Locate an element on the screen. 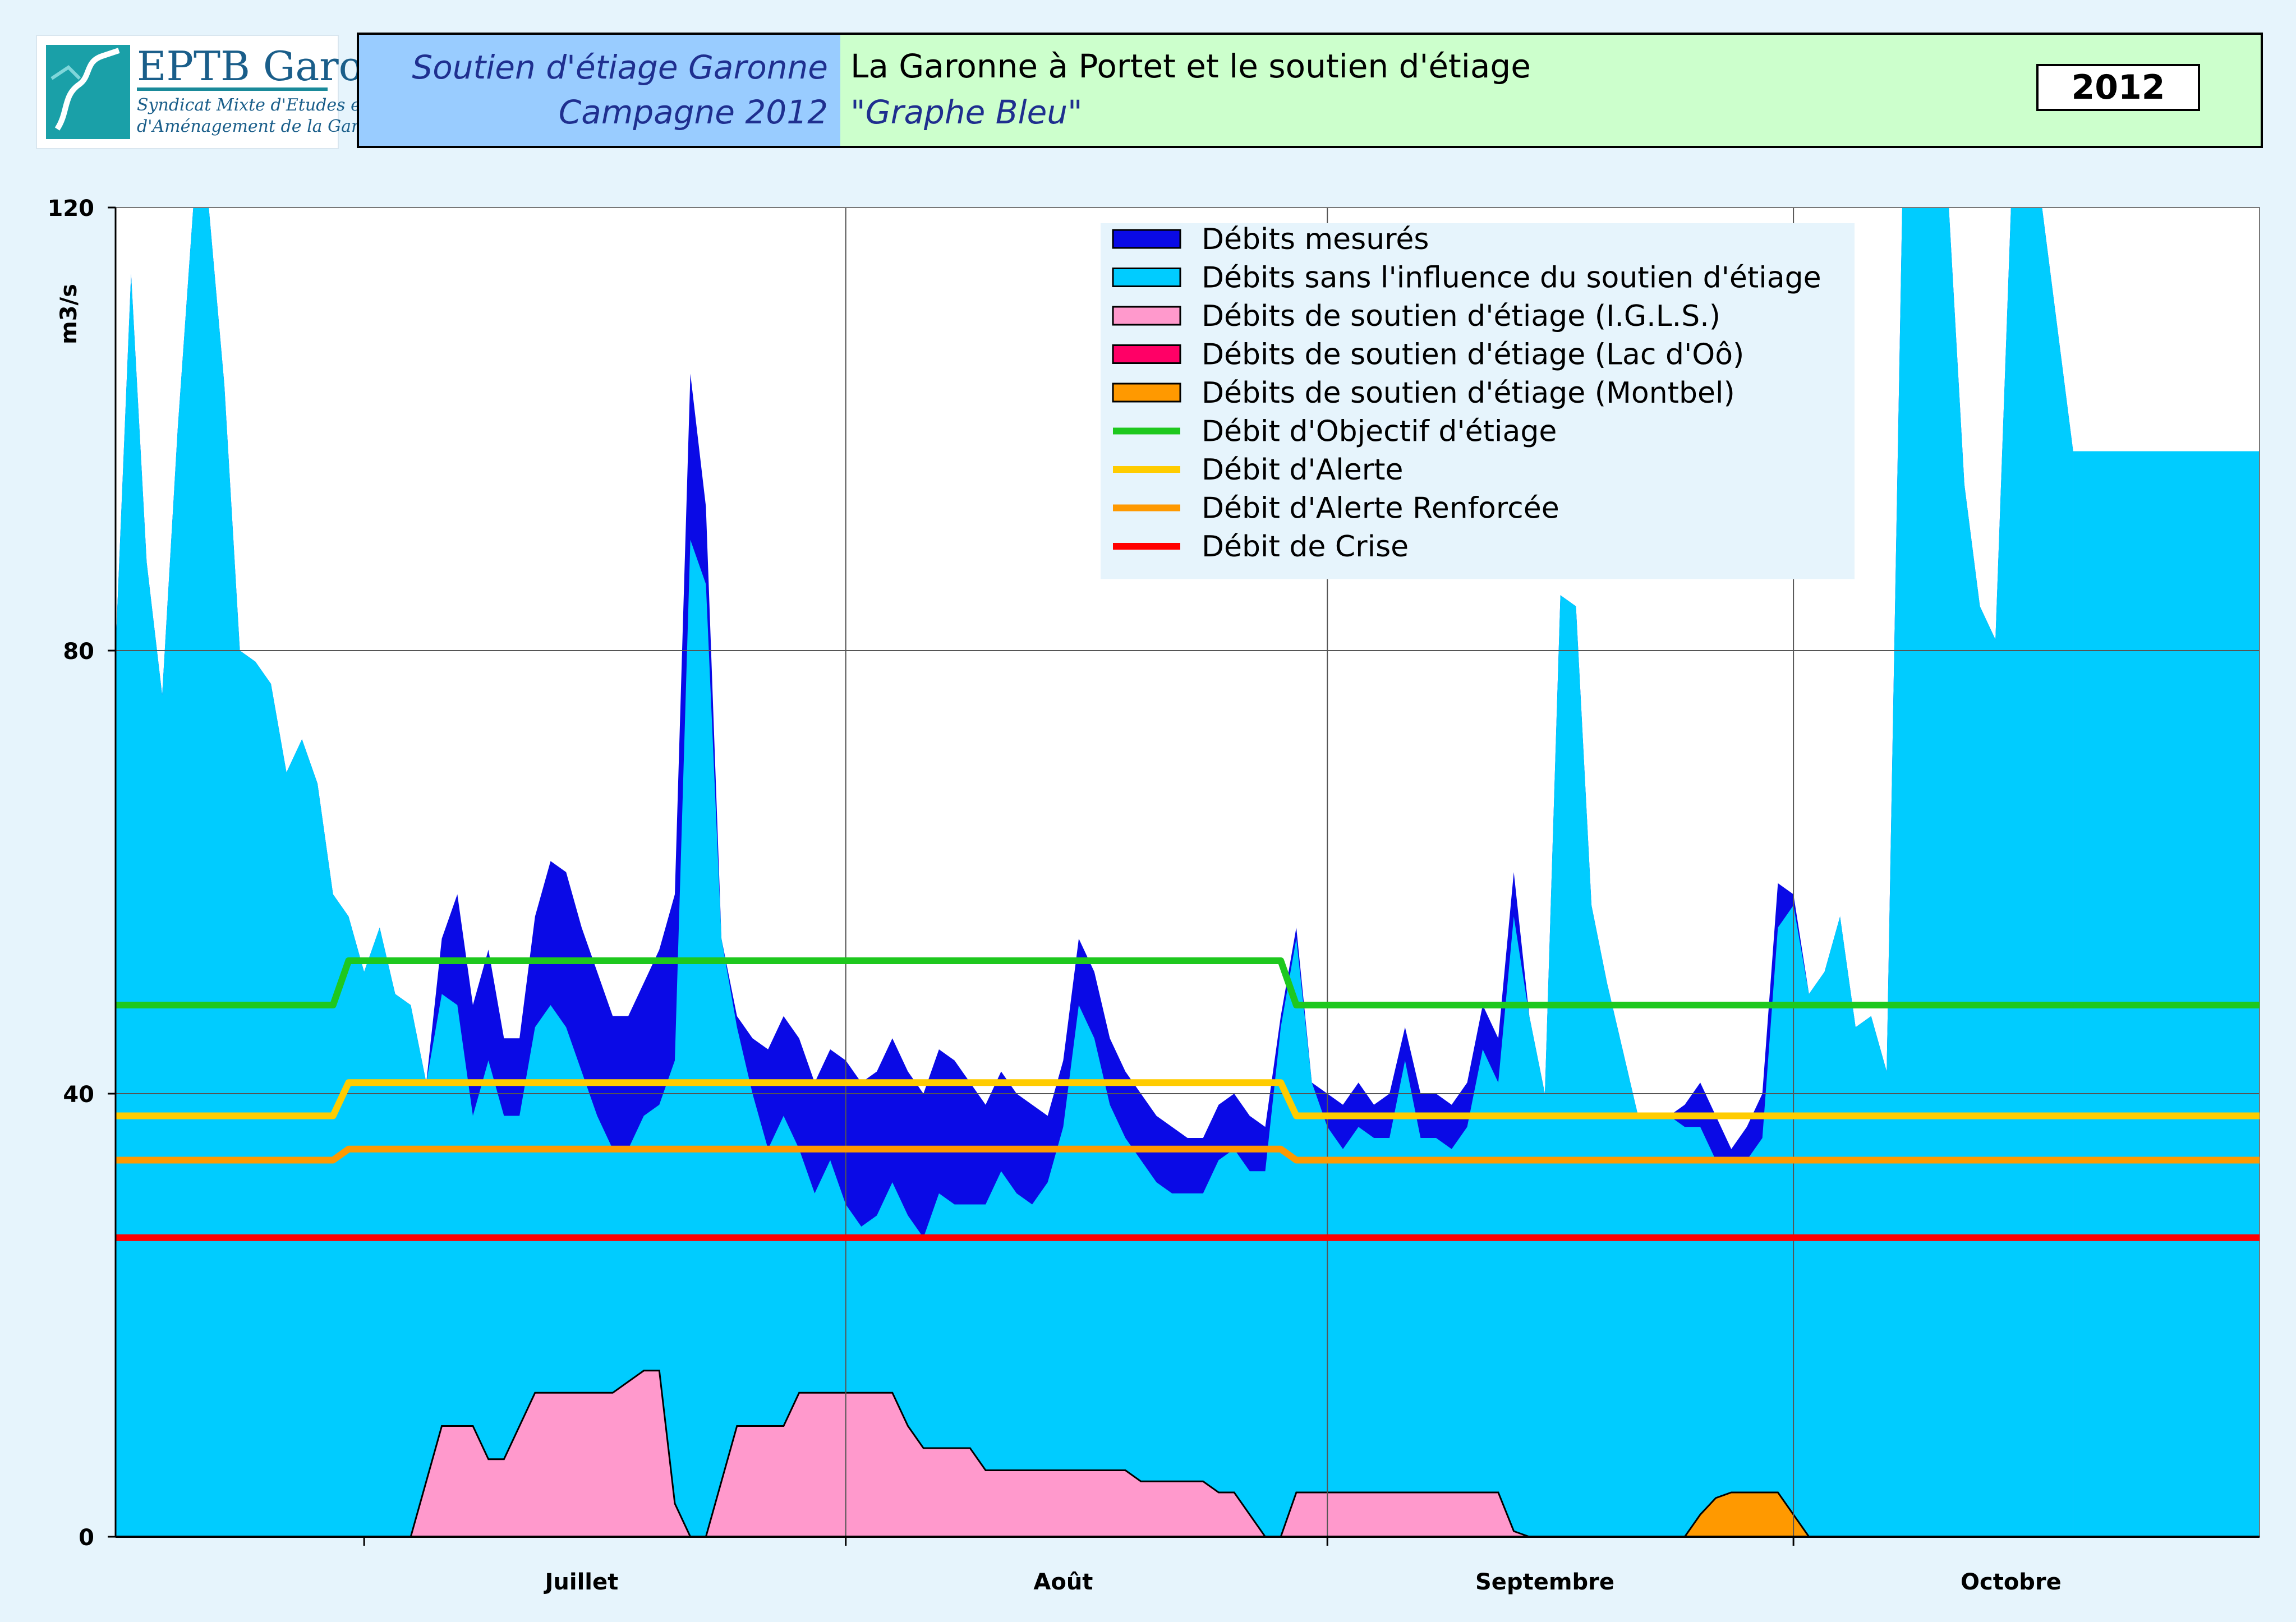  page-subtitle: "Graphe Bleu" is located at coordinates (966, 112).